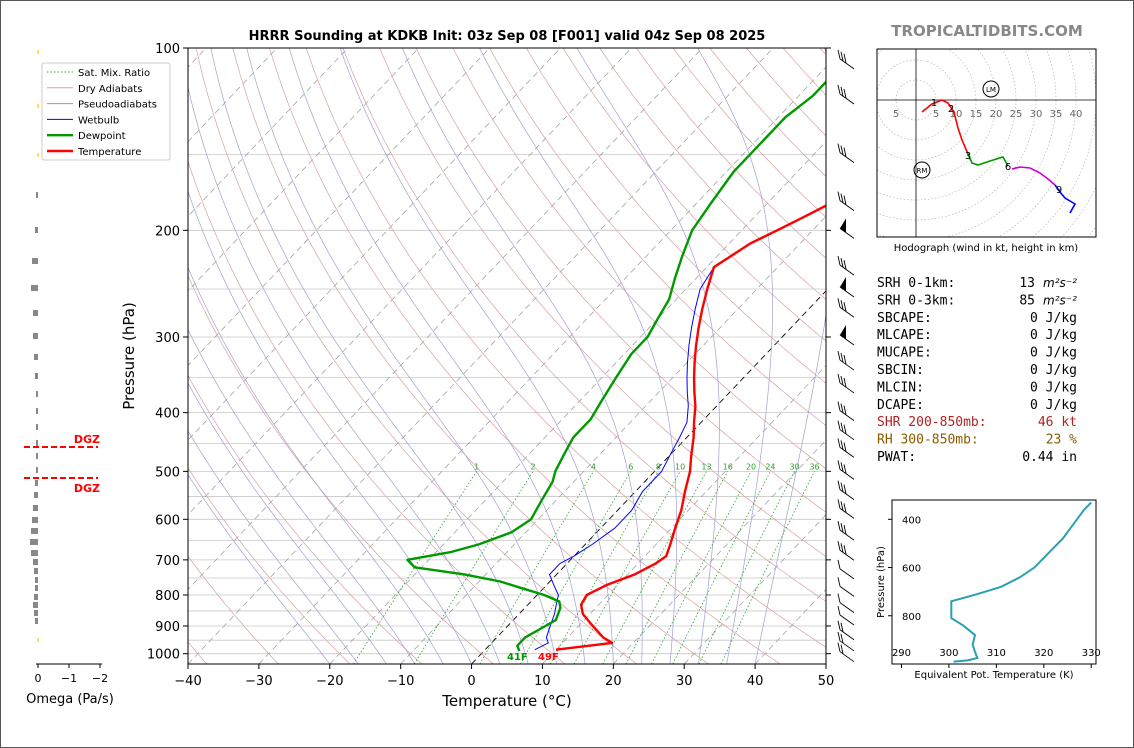  What do you see at coordinates (69, 678) in the screenshot?
I see `omega-tick-label: −1` at bounding box center [69, 678].